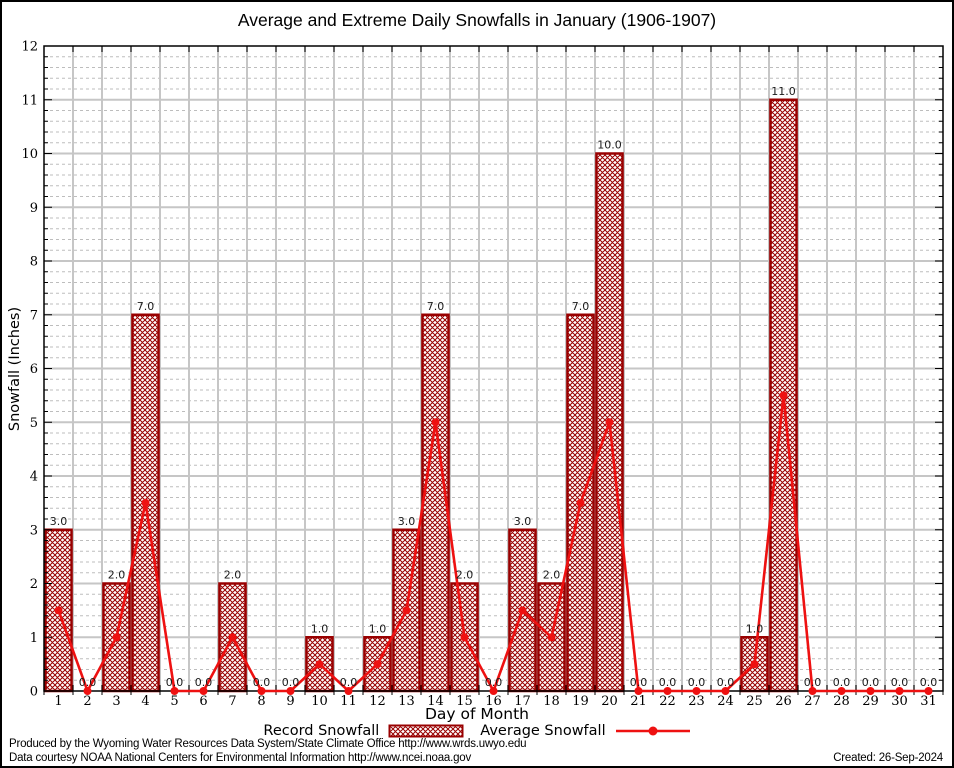 The height and width of the screenshot is (768, 954). Describe the element at coordinates (552, 575) in the screenshot. I see `bar-label-day-18: 2.0` at that location.